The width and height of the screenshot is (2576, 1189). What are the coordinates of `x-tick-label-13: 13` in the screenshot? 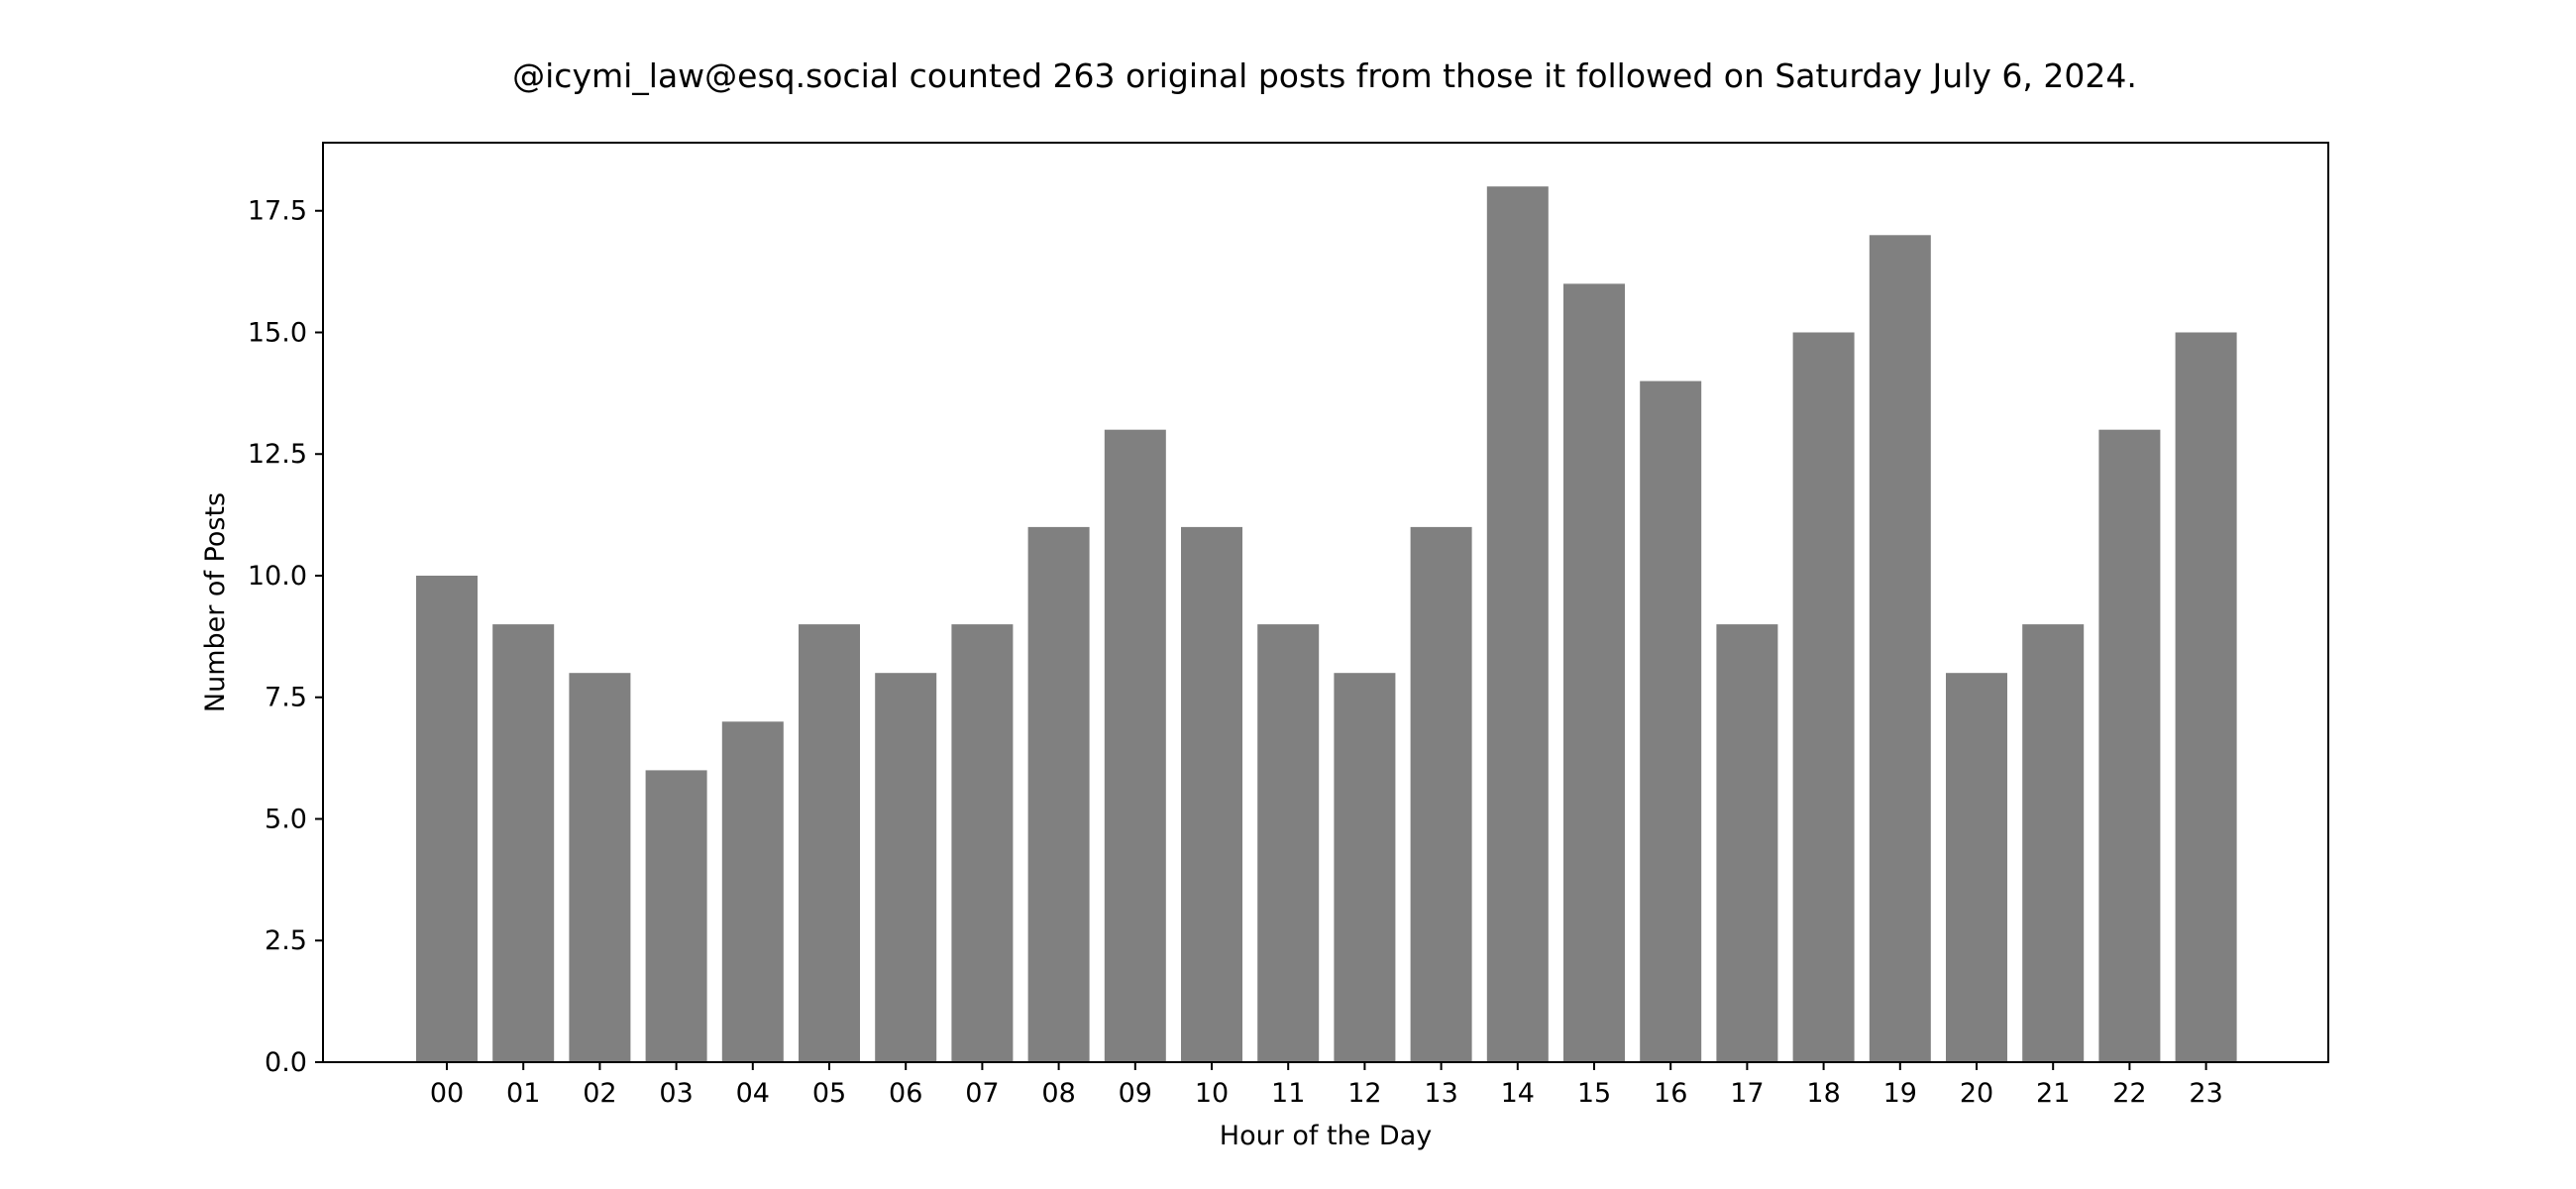 It's located at (1440, 1093).